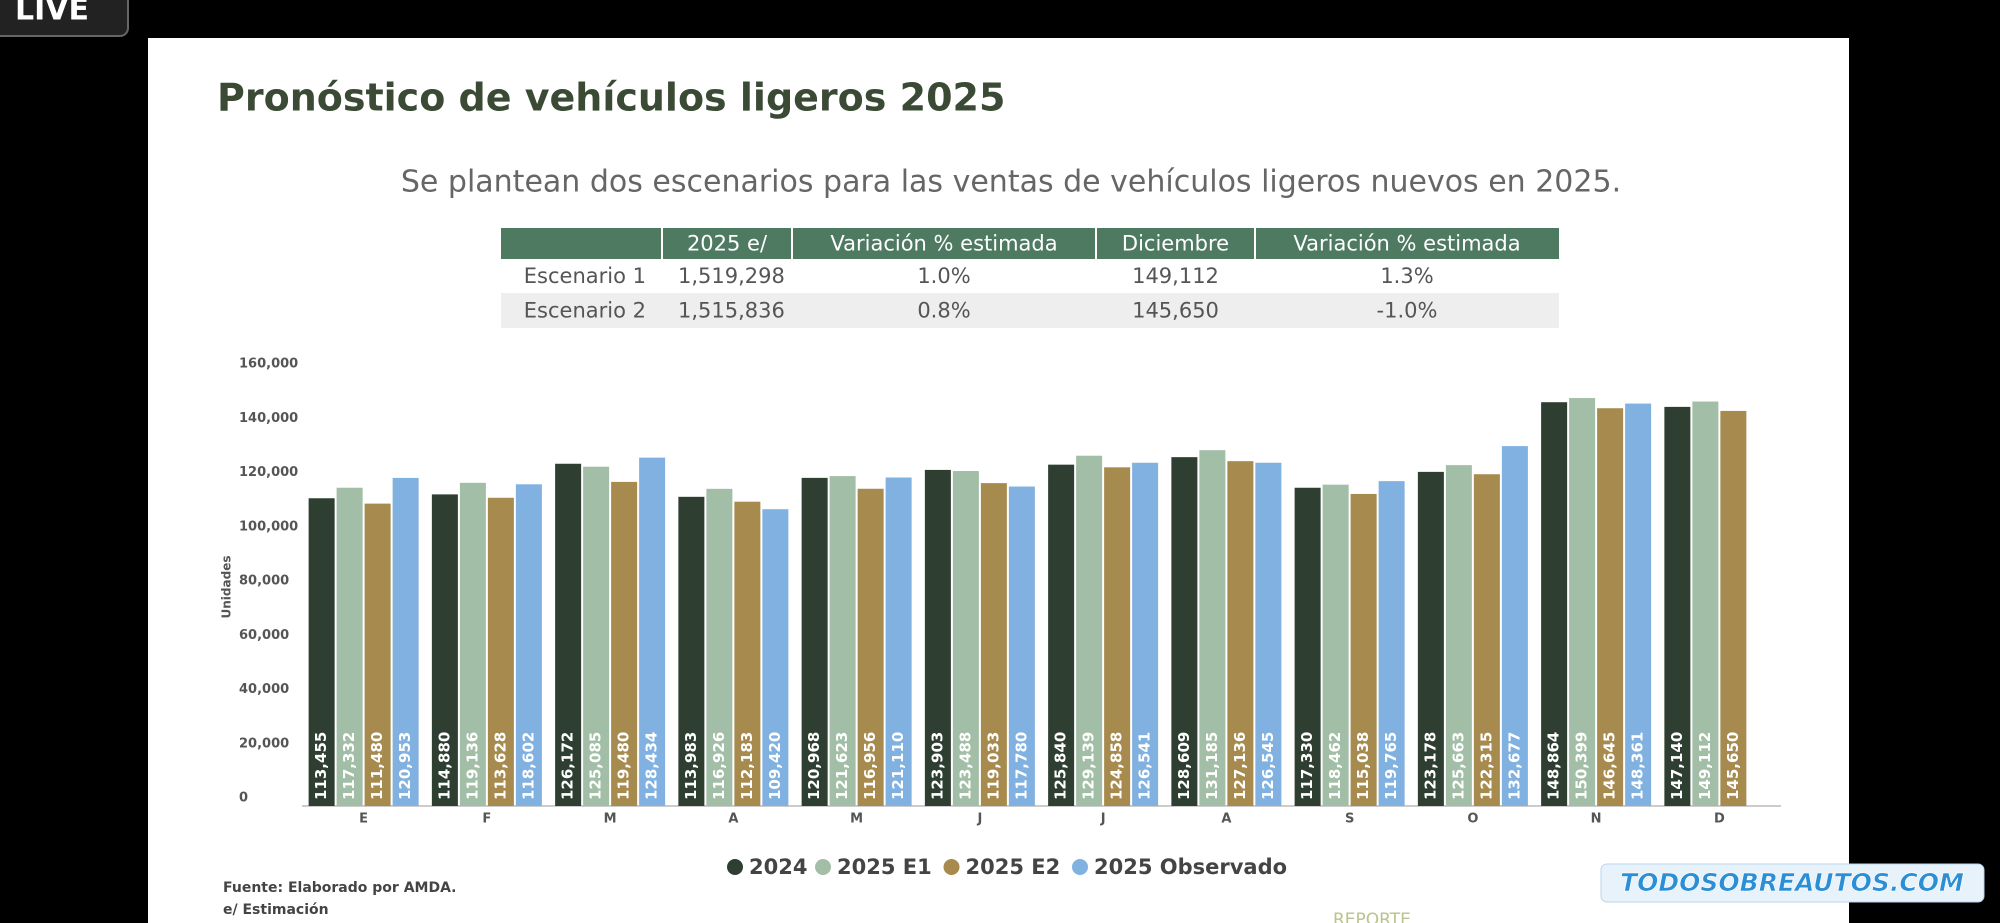  What do you see at coordinates (937, 766) in the screenshot?
I see `data-label: 123,903` at bounding box center [937, 766].